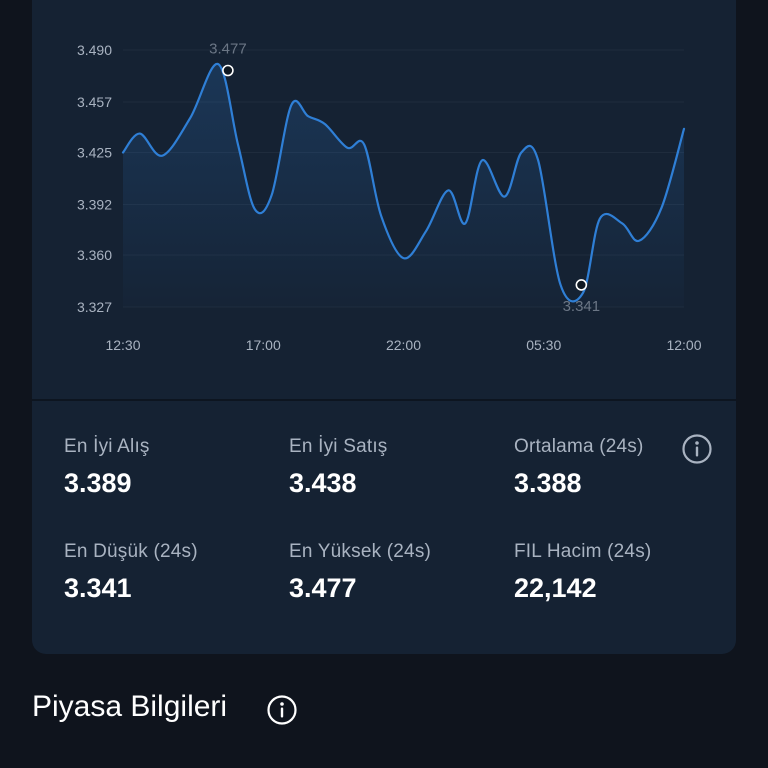 The image size is (768, 768). Describe the element at coordinates (581, 285) in the screenshot. I see `min-marker` at that location.